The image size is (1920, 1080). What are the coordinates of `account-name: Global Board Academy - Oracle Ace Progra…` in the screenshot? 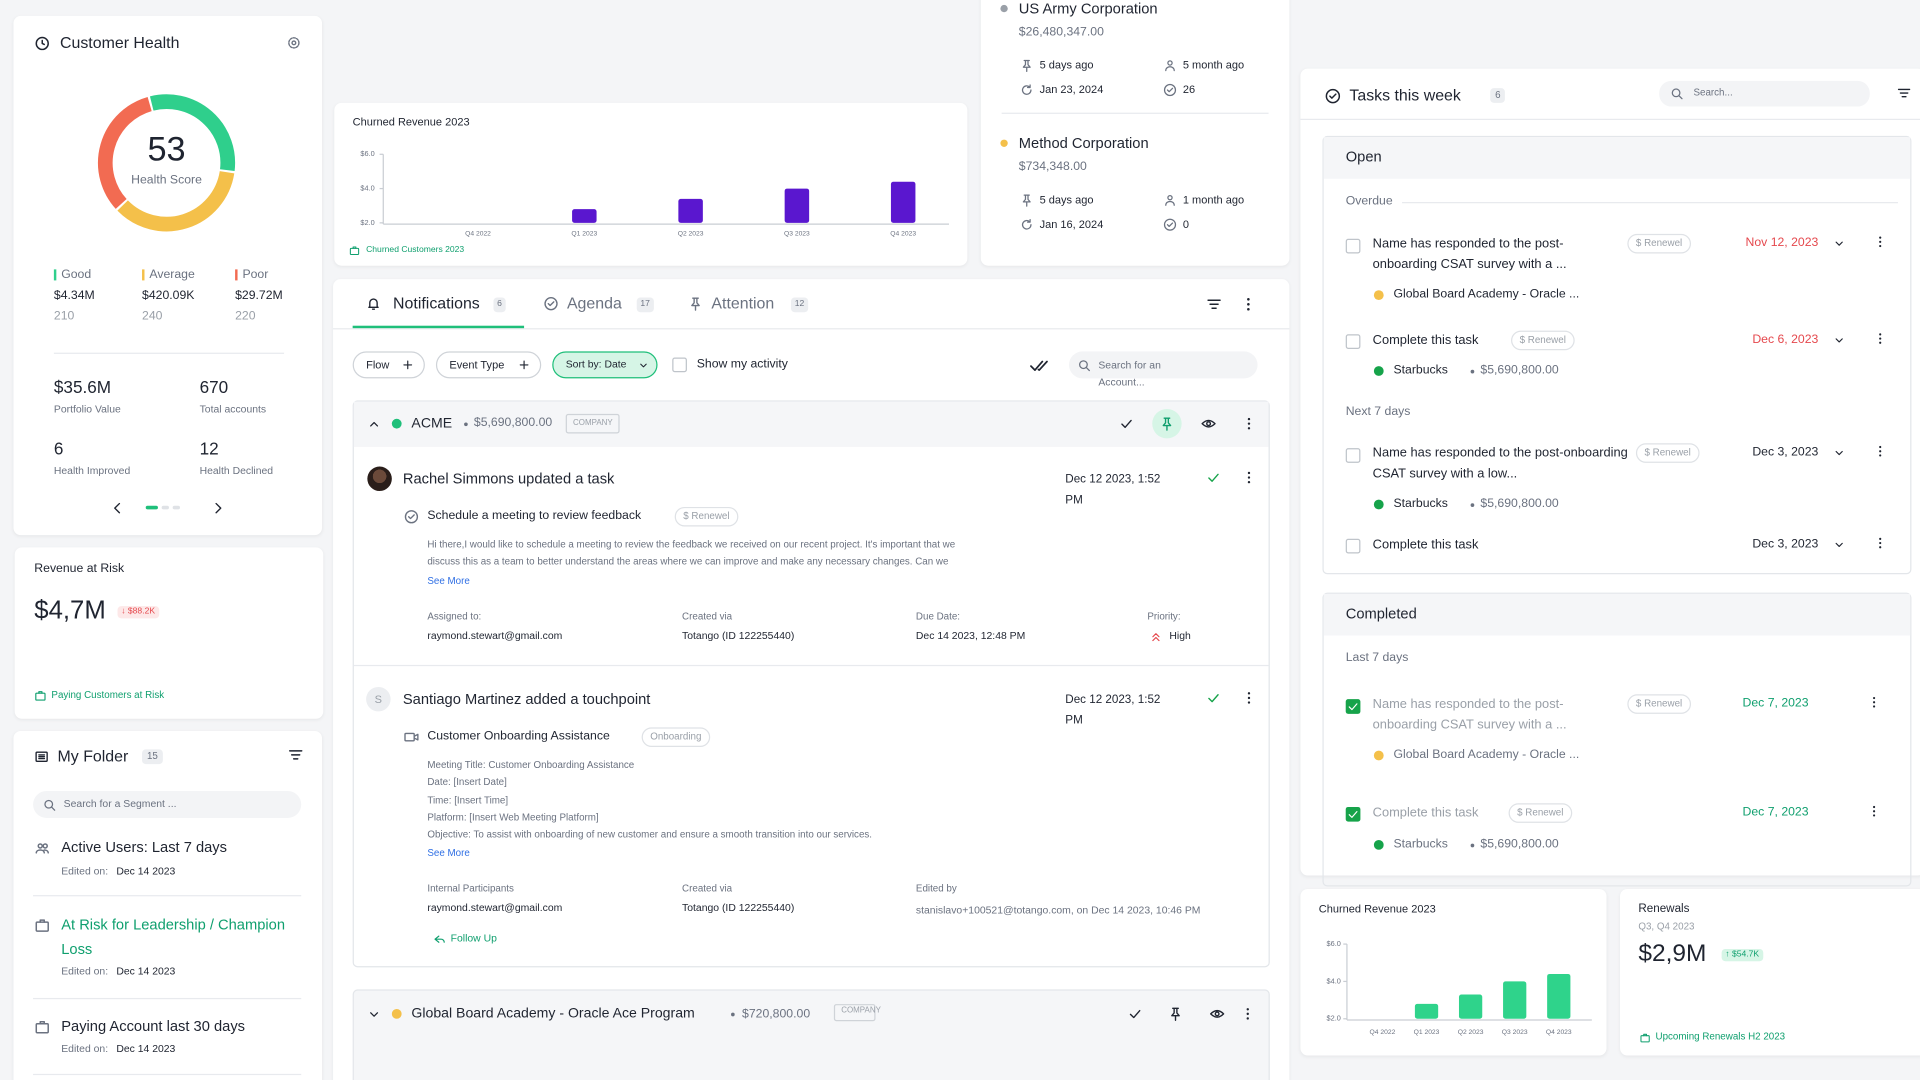 It's located at (553, 1014).